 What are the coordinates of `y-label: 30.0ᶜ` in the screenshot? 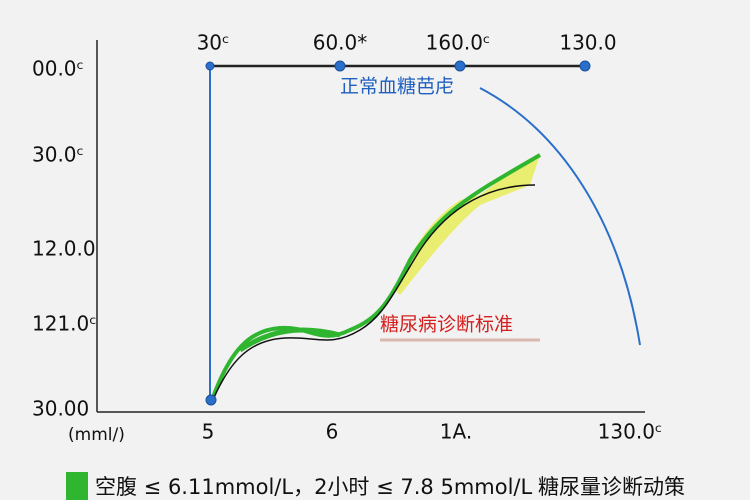 It's located at (58, 155).